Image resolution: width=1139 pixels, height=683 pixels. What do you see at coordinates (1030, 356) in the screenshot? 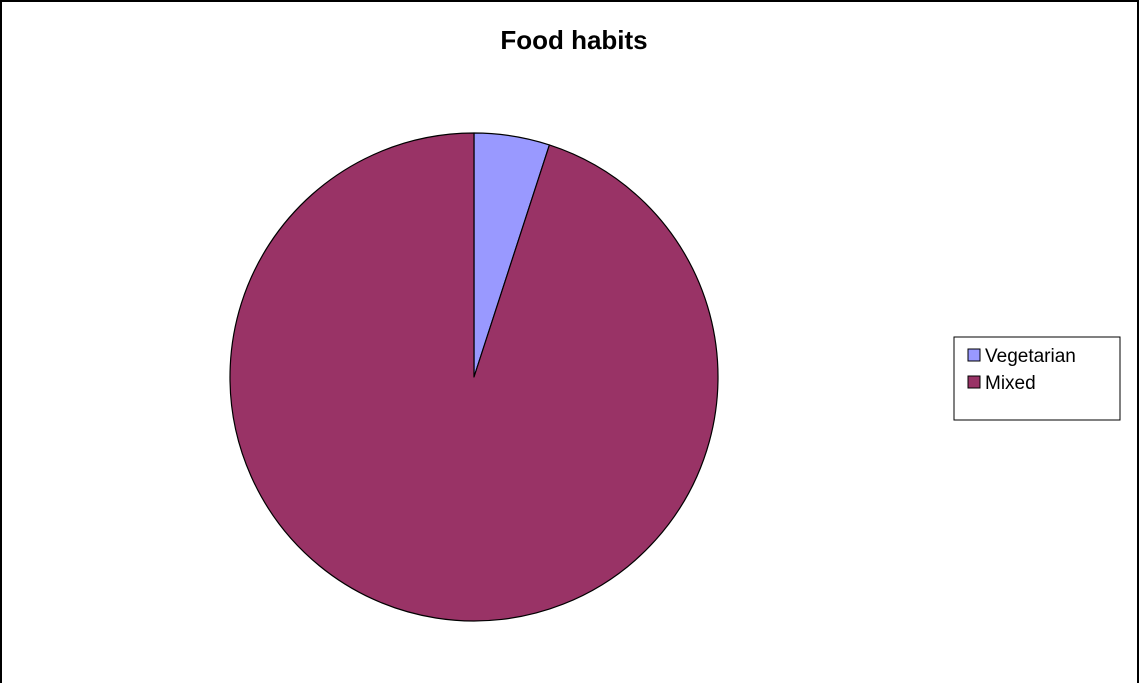
I see `legend-label-vegetarian: Vegetarian` at bounding box center [1030, 356].